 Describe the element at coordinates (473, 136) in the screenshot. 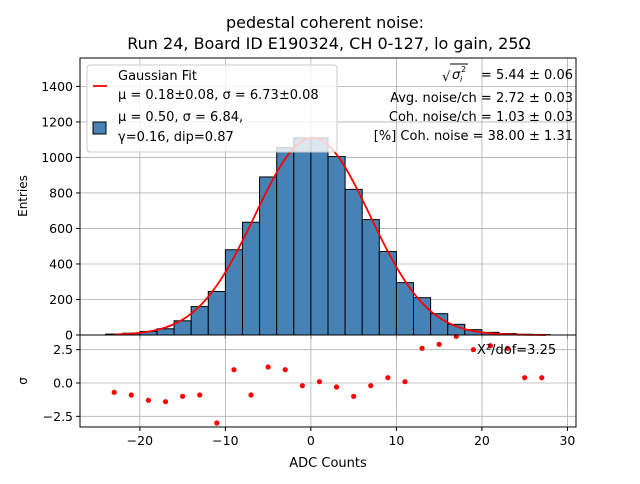

I see `coh-percent-text: [%] Coh. noise = 38.00 ± 1.31` at that location.